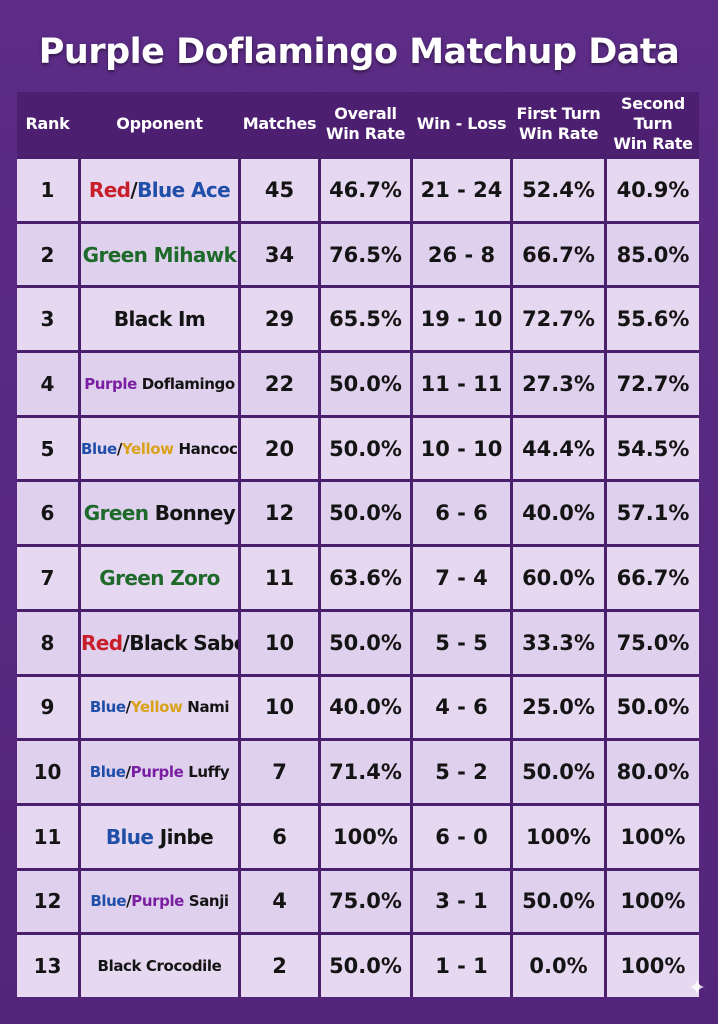  What do you see at coordinates (367, 838) in the screenshot?
I see `overall-win-rate-cell: 100%` at bounding box center [367, 838].